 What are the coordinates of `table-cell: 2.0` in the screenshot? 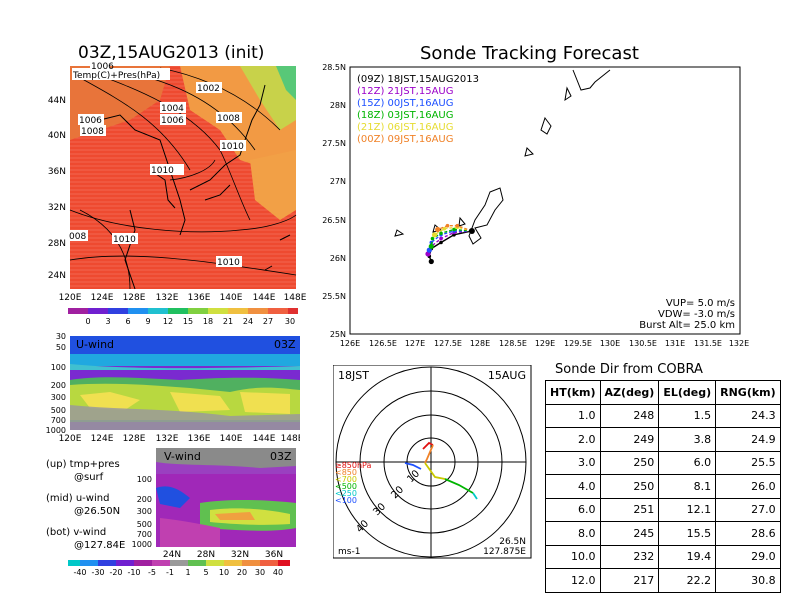 It's located at (573, 439).